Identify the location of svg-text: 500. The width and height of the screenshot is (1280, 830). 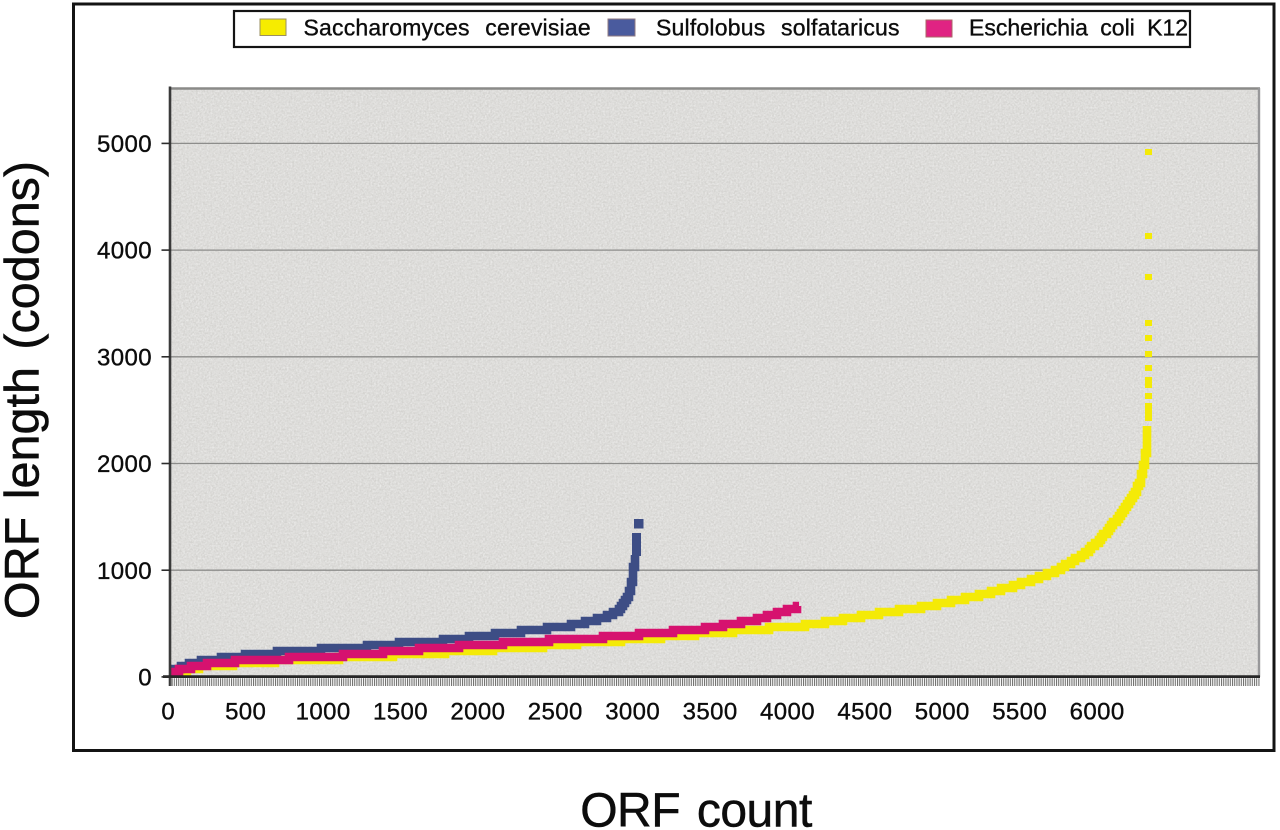
(245, 711).